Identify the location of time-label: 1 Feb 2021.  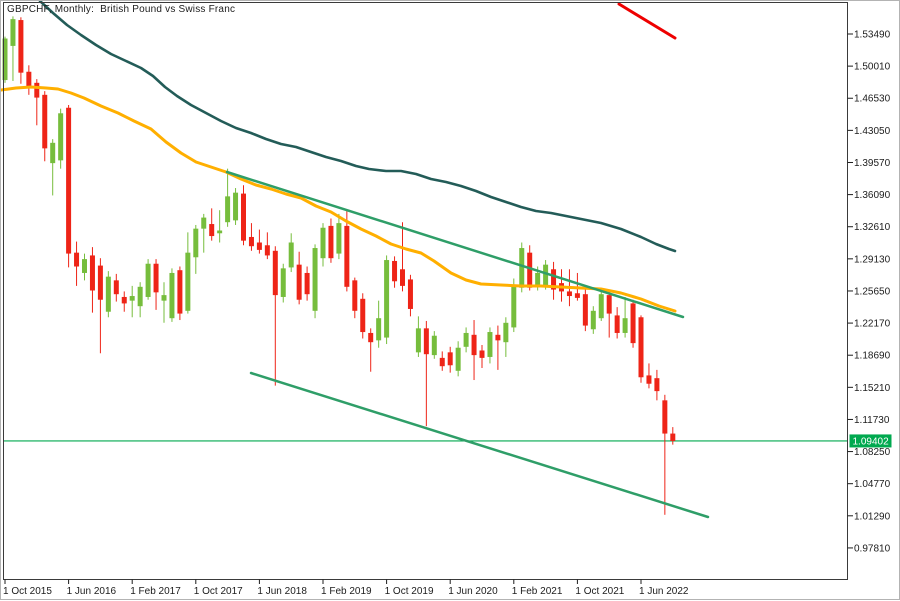
(537, 591).